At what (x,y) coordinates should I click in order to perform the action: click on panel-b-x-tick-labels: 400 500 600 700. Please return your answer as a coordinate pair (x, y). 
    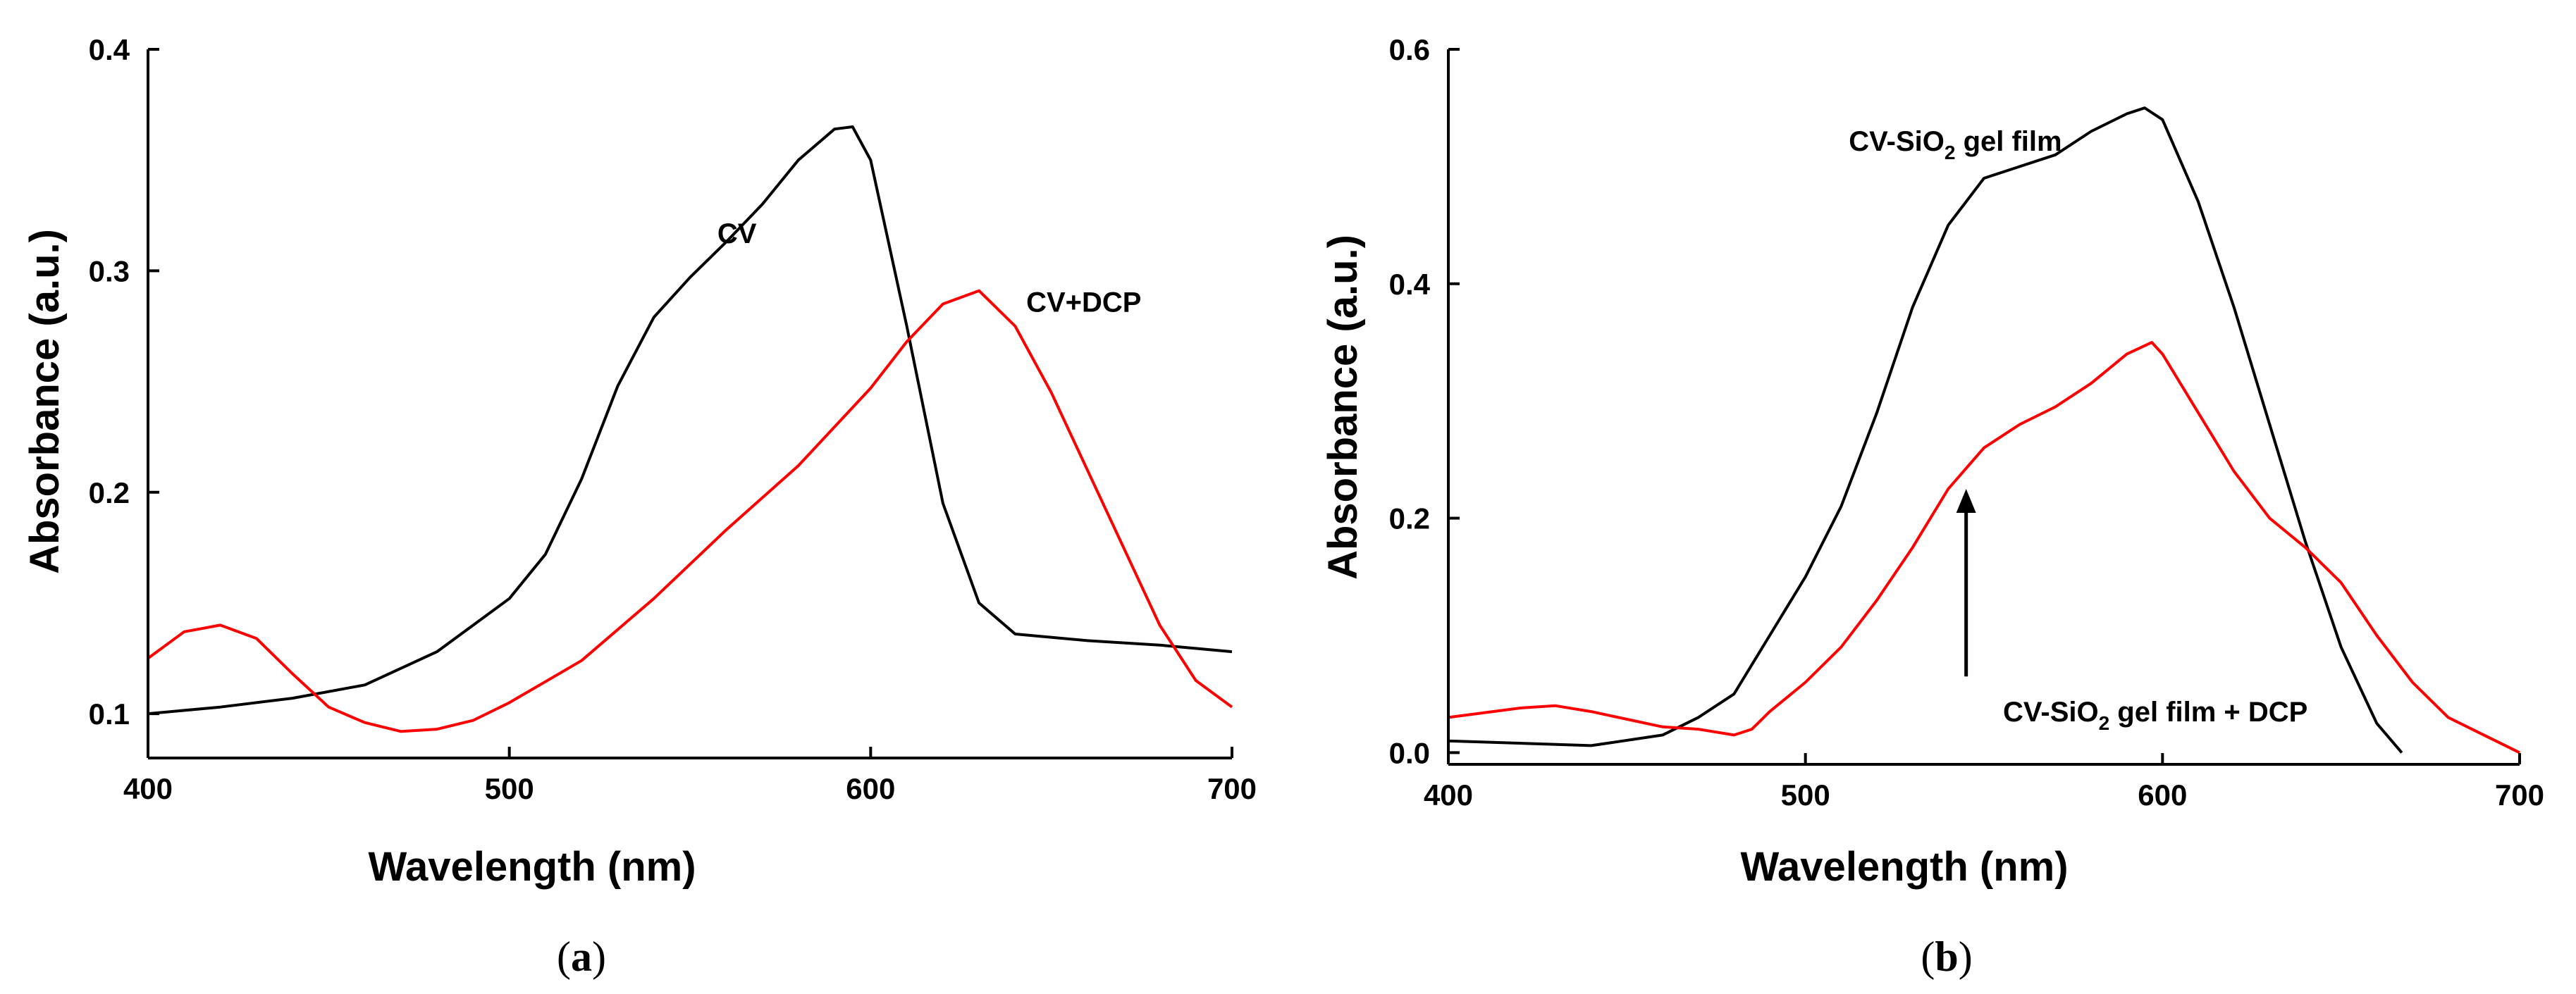
    Looking at the image, I should click on (1984, 795).